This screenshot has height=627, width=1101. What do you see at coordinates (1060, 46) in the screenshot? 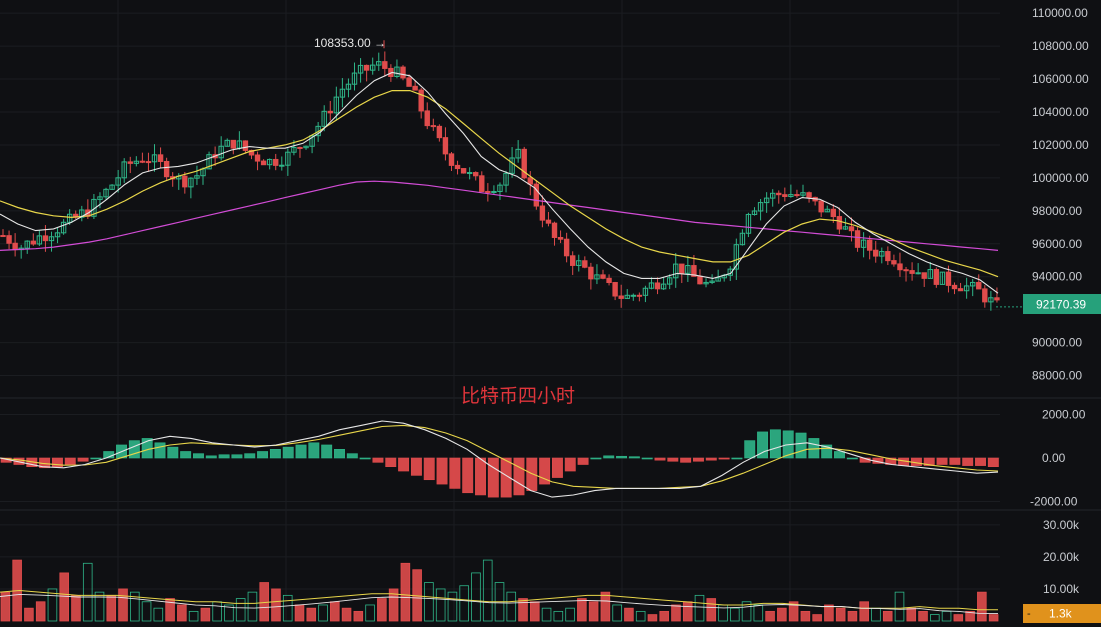
I see `price-tick-label: 108000.00` at bounding box center [1060, 46].